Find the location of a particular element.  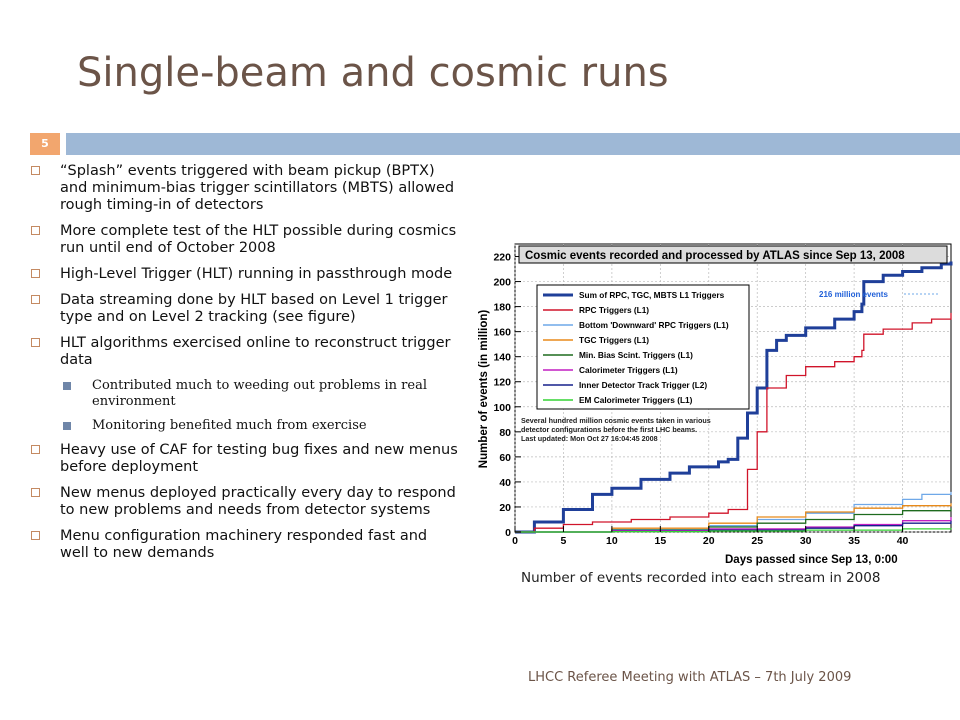

legend-box is located at coordinates (643, 347).